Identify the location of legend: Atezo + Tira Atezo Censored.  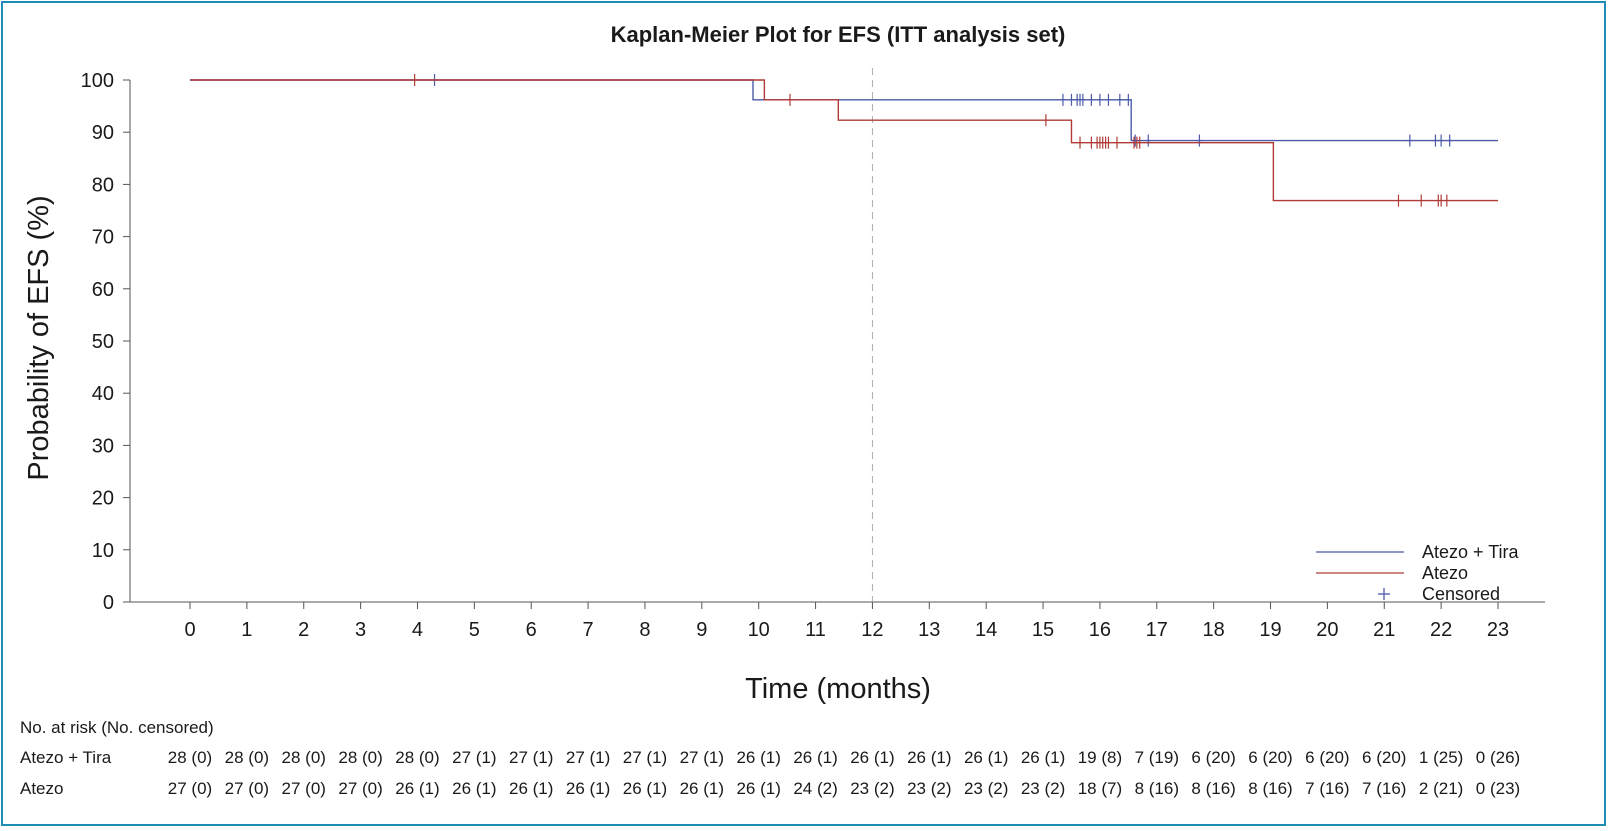
(1418, 573).